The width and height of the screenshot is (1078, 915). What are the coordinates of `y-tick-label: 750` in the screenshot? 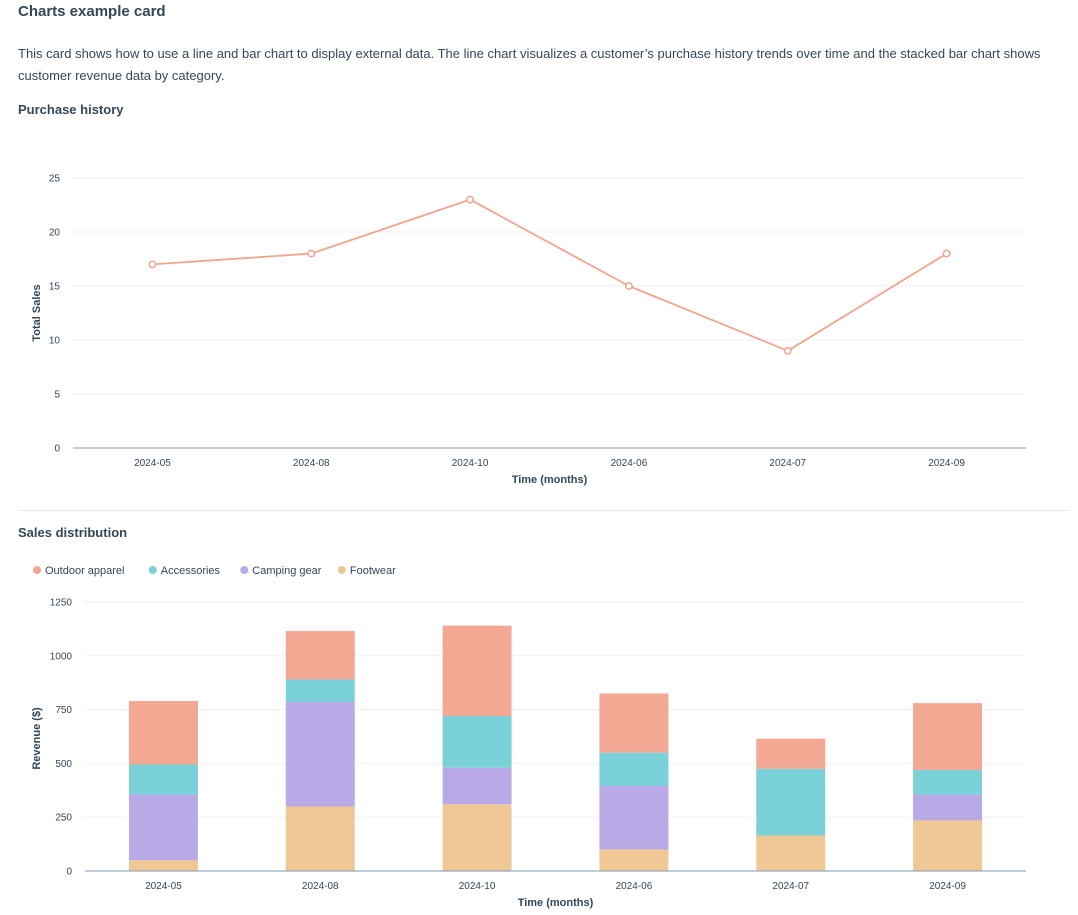 It's located at (63, 710).